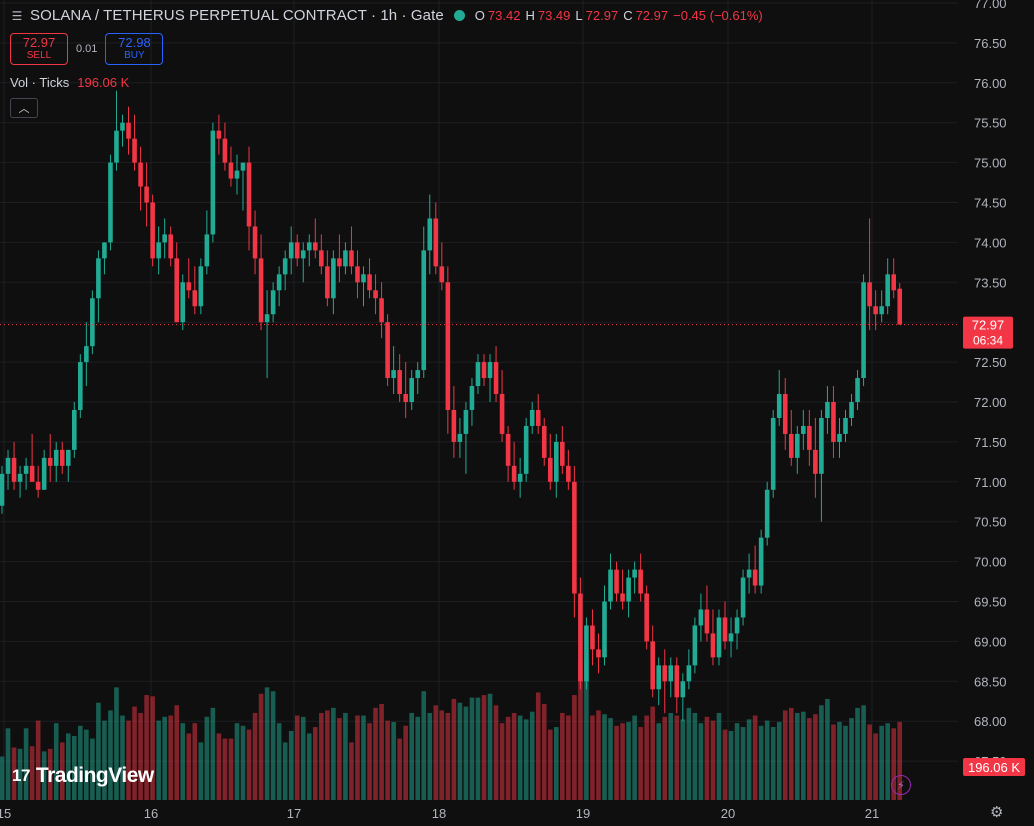 Image resolution: width=1034 pixels, height=826 pixels. What do you see at coordinates (134, 49) in the screenshot?
I see `buy-button: 72.98 BUY` at bounding box center [134, 49].